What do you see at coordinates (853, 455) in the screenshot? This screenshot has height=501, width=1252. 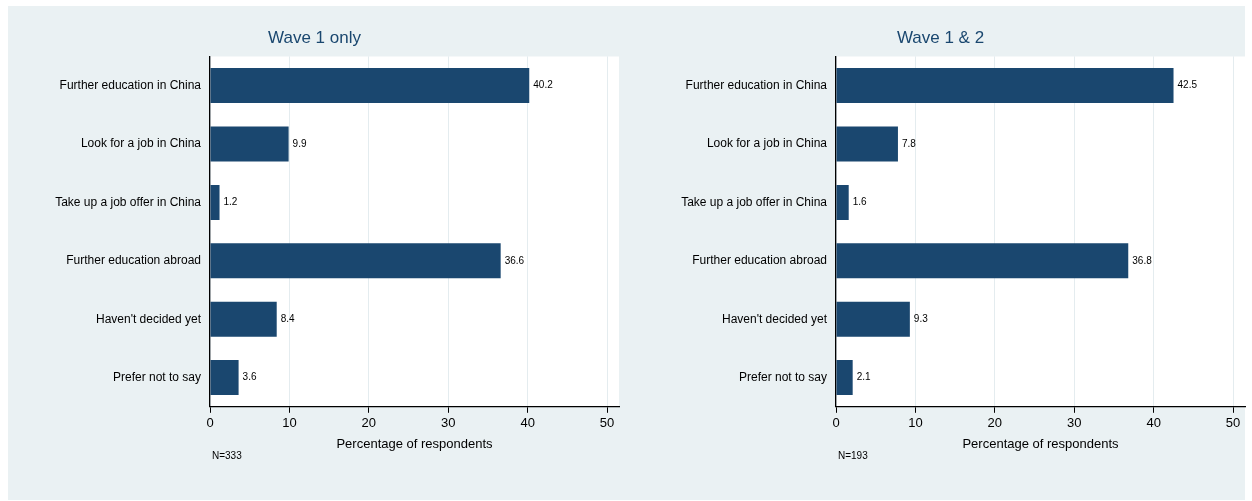 I see `text: N=193` at bounding box center [853, 455].